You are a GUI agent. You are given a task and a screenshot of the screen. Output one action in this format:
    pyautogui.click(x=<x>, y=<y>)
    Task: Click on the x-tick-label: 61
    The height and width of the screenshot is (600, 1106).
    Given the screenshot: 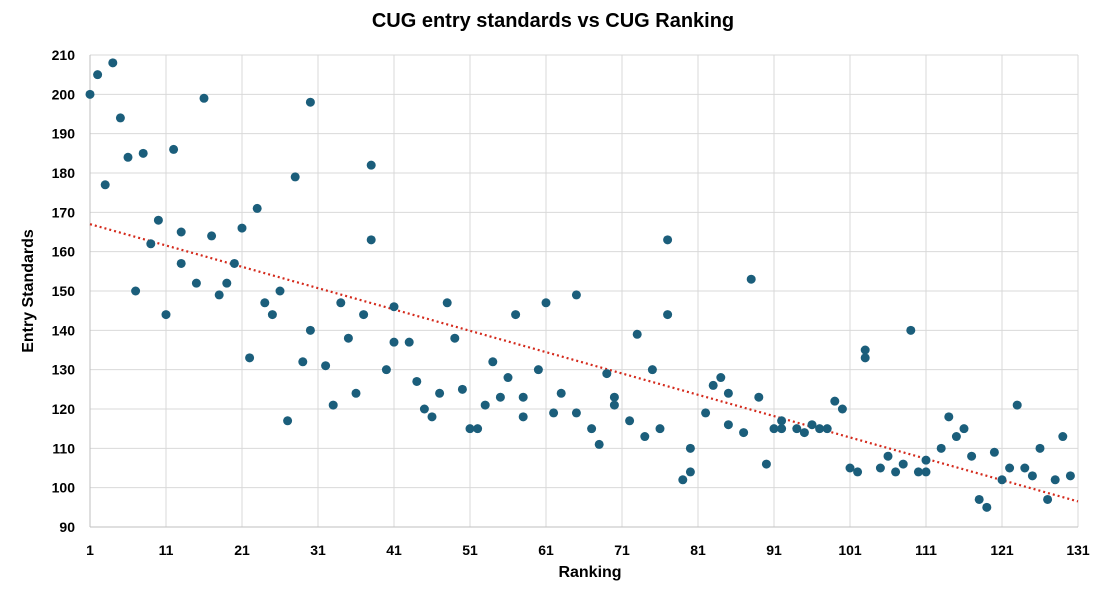 What is the action you would take?
    pyautogui.click(x=546, y=550)
    